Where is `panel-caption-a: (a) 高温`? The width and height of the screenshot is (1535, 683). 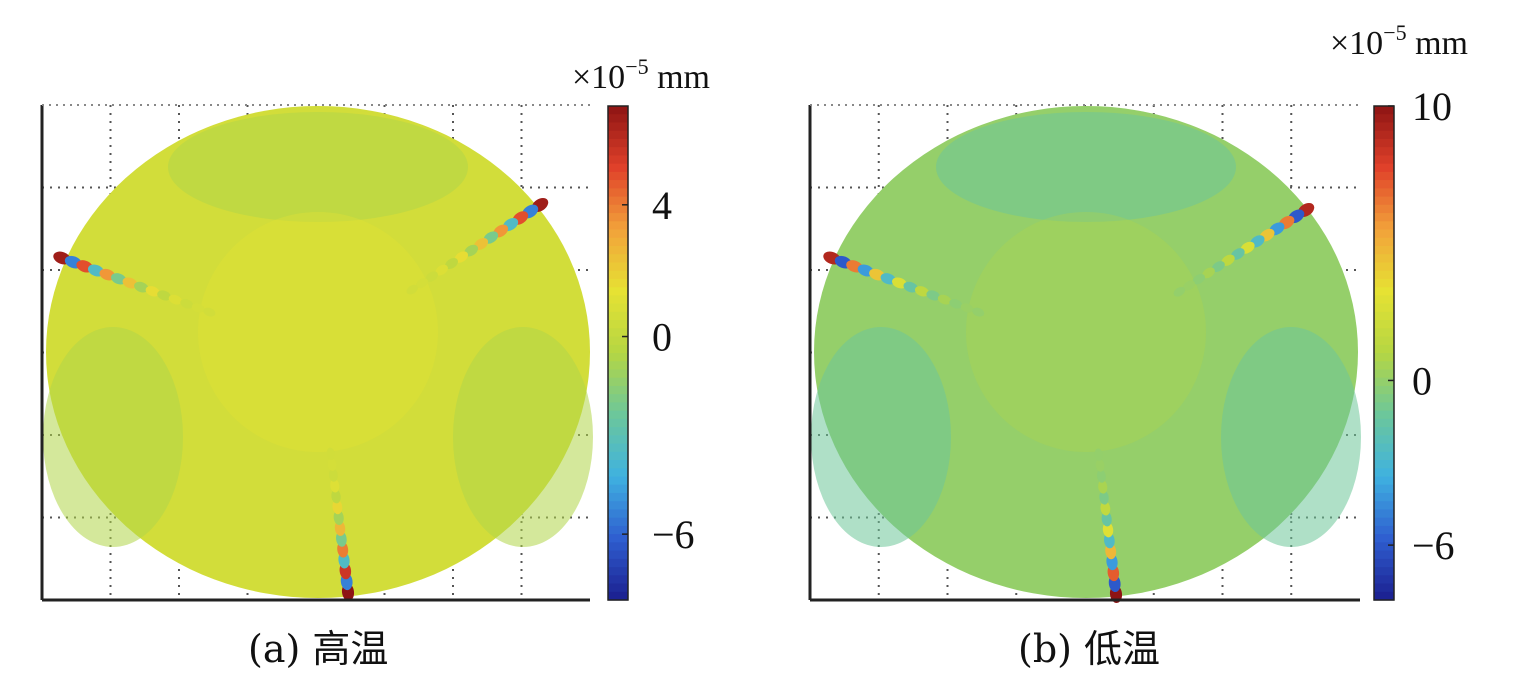
panel-caption-a: (a) 高温 is located at coordinates (318, 649).